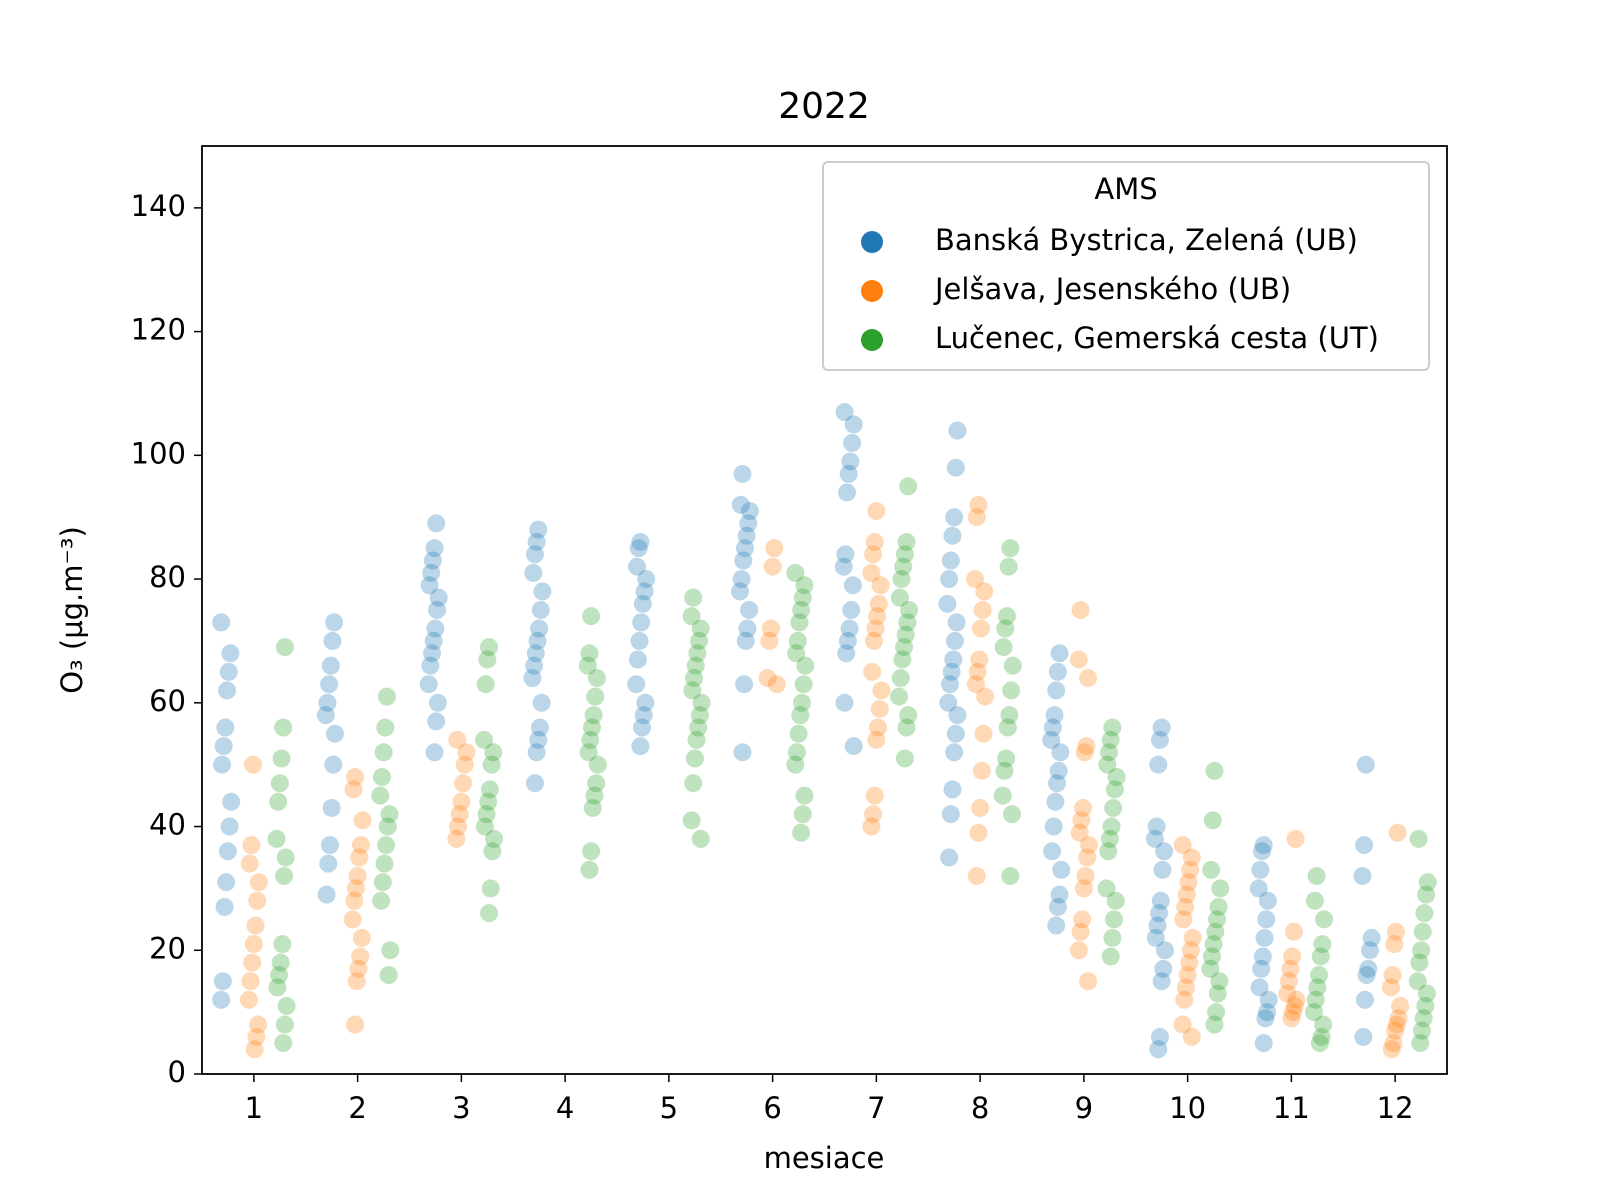 The width and height of the screenshot is (1600, 1200). What do you see at coordinates (158, 453) in the screenshot?
I see `y-tick-label: 100` at bounding box center [158, 453].